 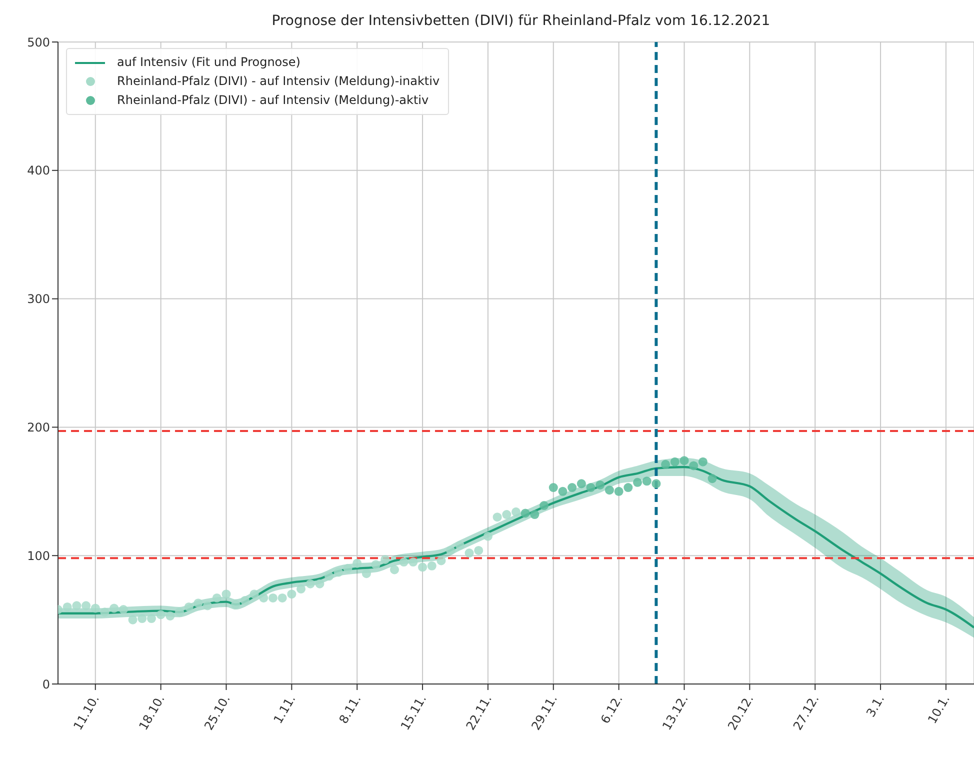 I want to click on legend-label: Rheinland-Pfalz (DIVI) - auf Intensiv (Meldung)-aktiv, so click(x=273, y=100).